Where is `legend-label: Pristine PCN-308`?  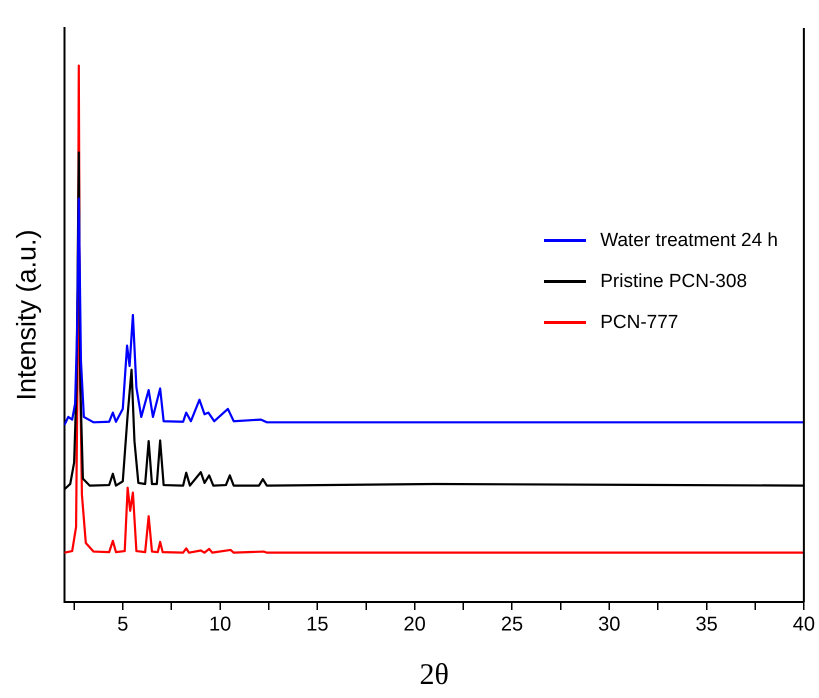 legend-label: Pristine PCN-308 is located at coordinates (674, 281).